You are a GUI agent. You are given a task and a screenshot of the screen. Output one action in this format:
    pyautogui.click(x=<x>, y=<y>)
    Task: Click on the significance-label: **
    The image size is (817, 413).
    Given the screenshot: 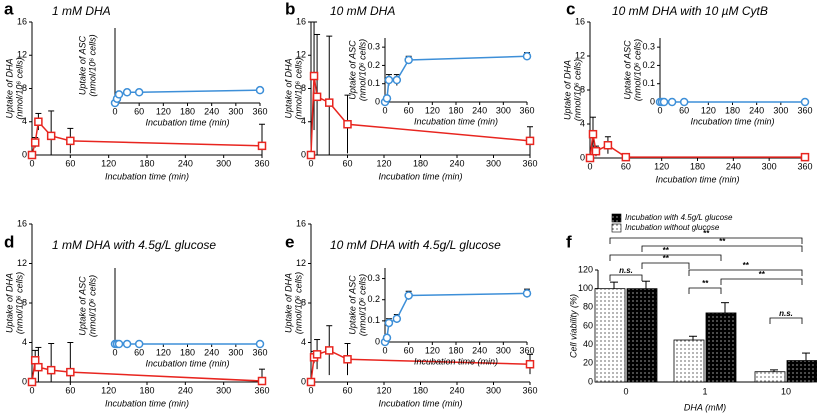 What is the action you would take?
    pyautogui.click(x=722, y=241)
    